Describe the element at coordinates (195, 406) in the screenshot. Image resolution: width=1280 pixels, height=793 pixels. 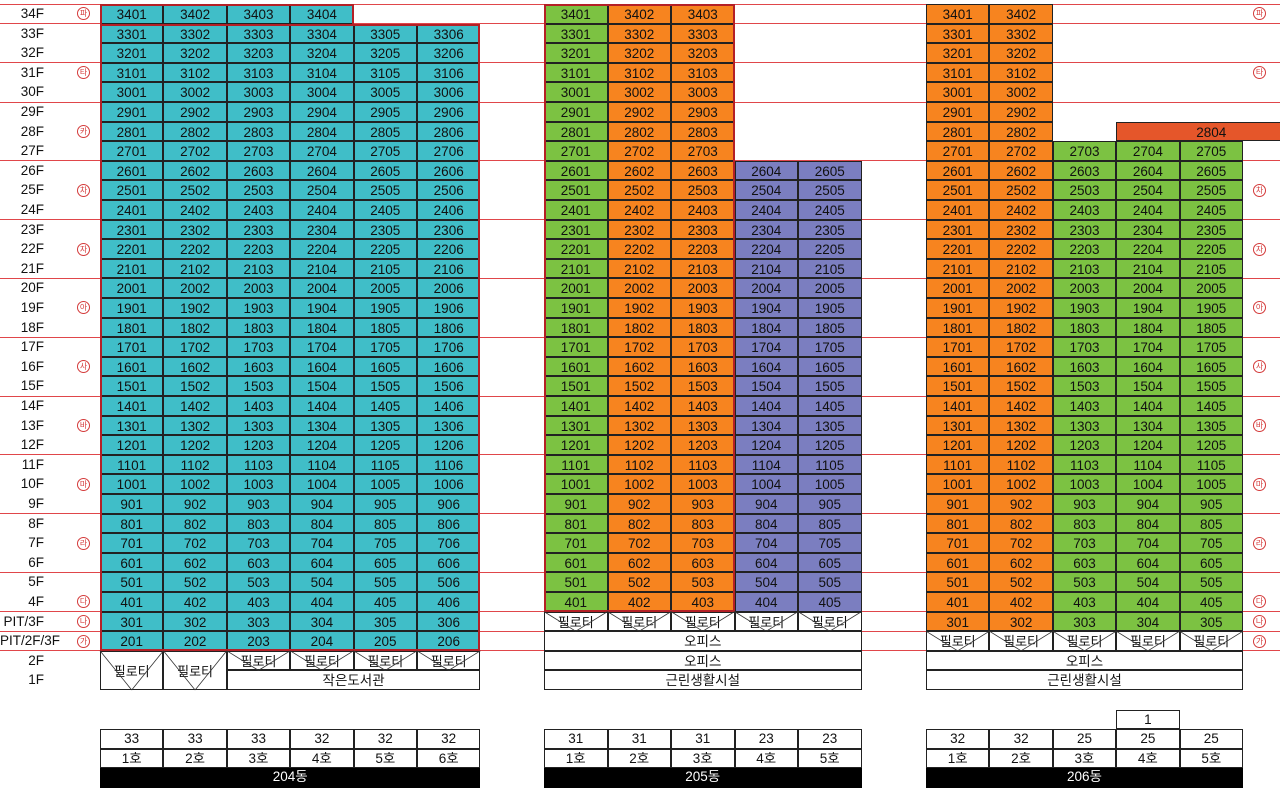
I see `unit-cell: 1402` at that location.